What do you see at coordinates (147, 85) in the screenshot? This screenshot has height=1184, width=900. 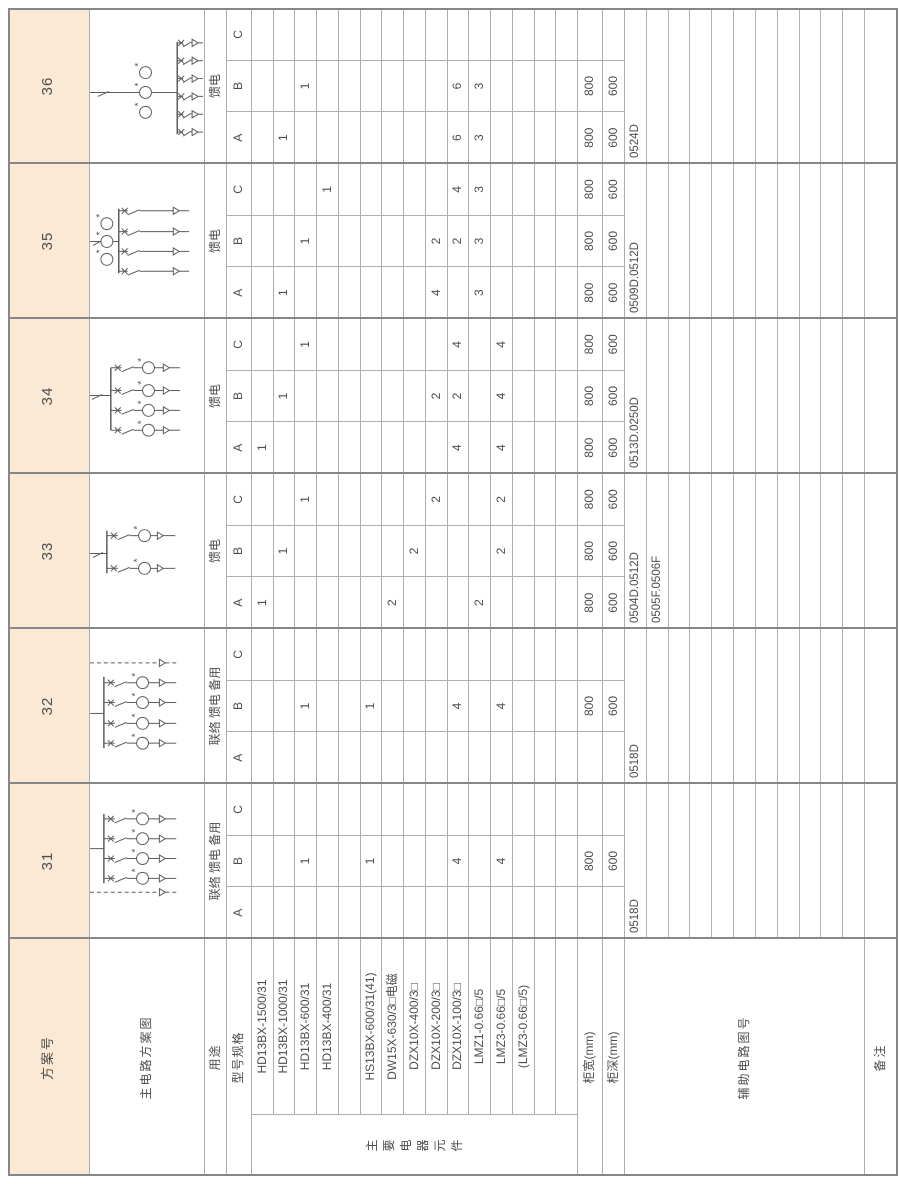 I see `diagram-cell: * * *` at bounding box center [147, 85].